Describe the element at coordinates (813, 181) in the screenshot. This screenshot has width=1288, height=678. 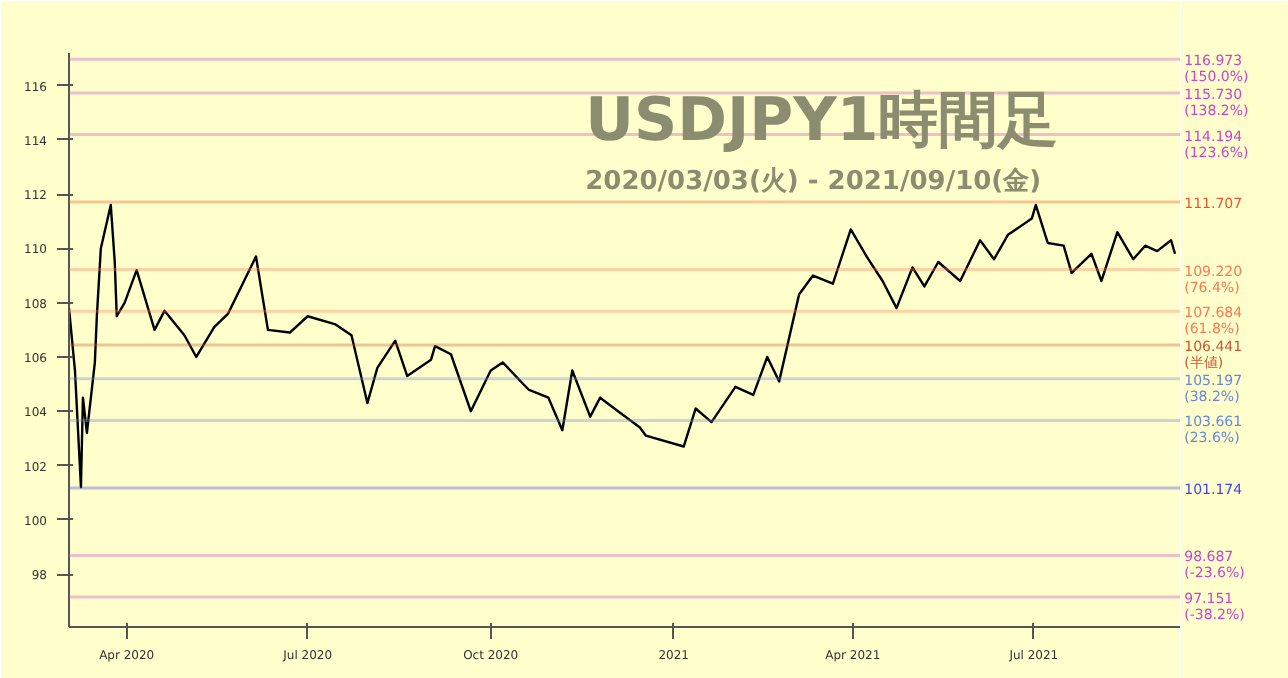
I see `text: 2020/03/03(火) - 2021/09/10(金)` at that location.